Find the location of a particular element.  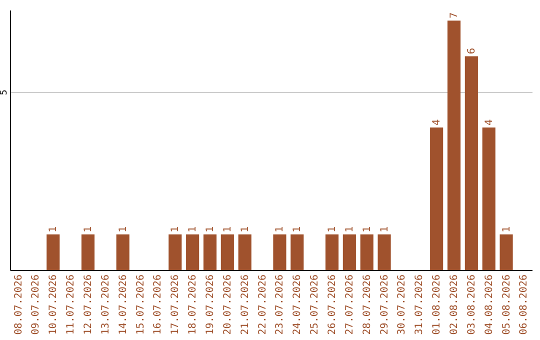

x-tick-label: 31.07.2026 is located at coordinates (420, 304).